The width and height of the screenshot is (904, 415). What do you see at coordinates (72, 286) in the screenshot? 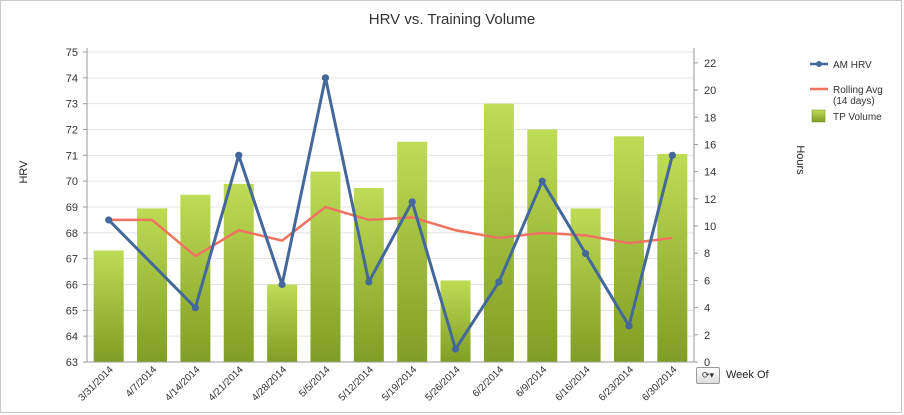
I see `y-left-tick-label: 66` at bounding box center [72, 286].